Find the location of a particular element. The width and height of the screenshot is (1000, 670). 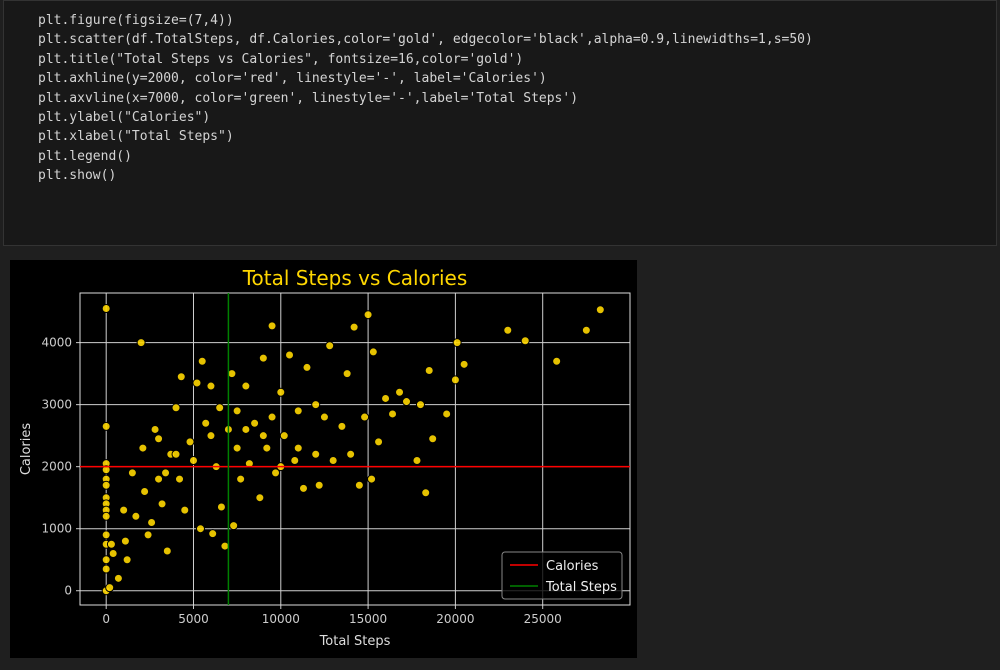

y-tick-label: 1000 is located at coordinates (56, 529).